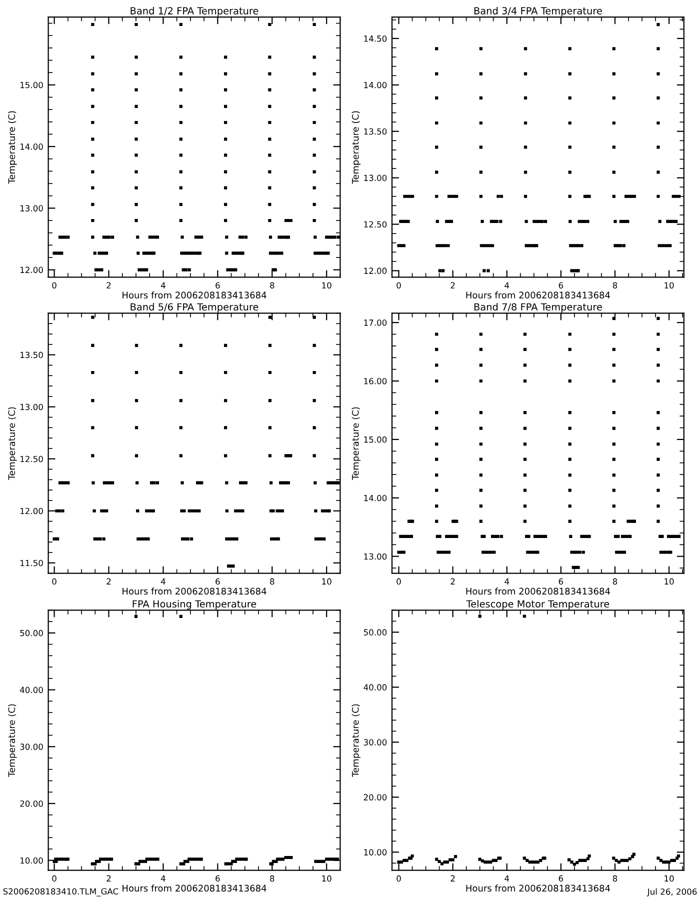 Image resolution: width=700 pixels, height=900 pixels. Describe the element at coordinates (538, 307) in the screenshot. I see `chart-title: Band 7/8 FPA Temperature` at that location.